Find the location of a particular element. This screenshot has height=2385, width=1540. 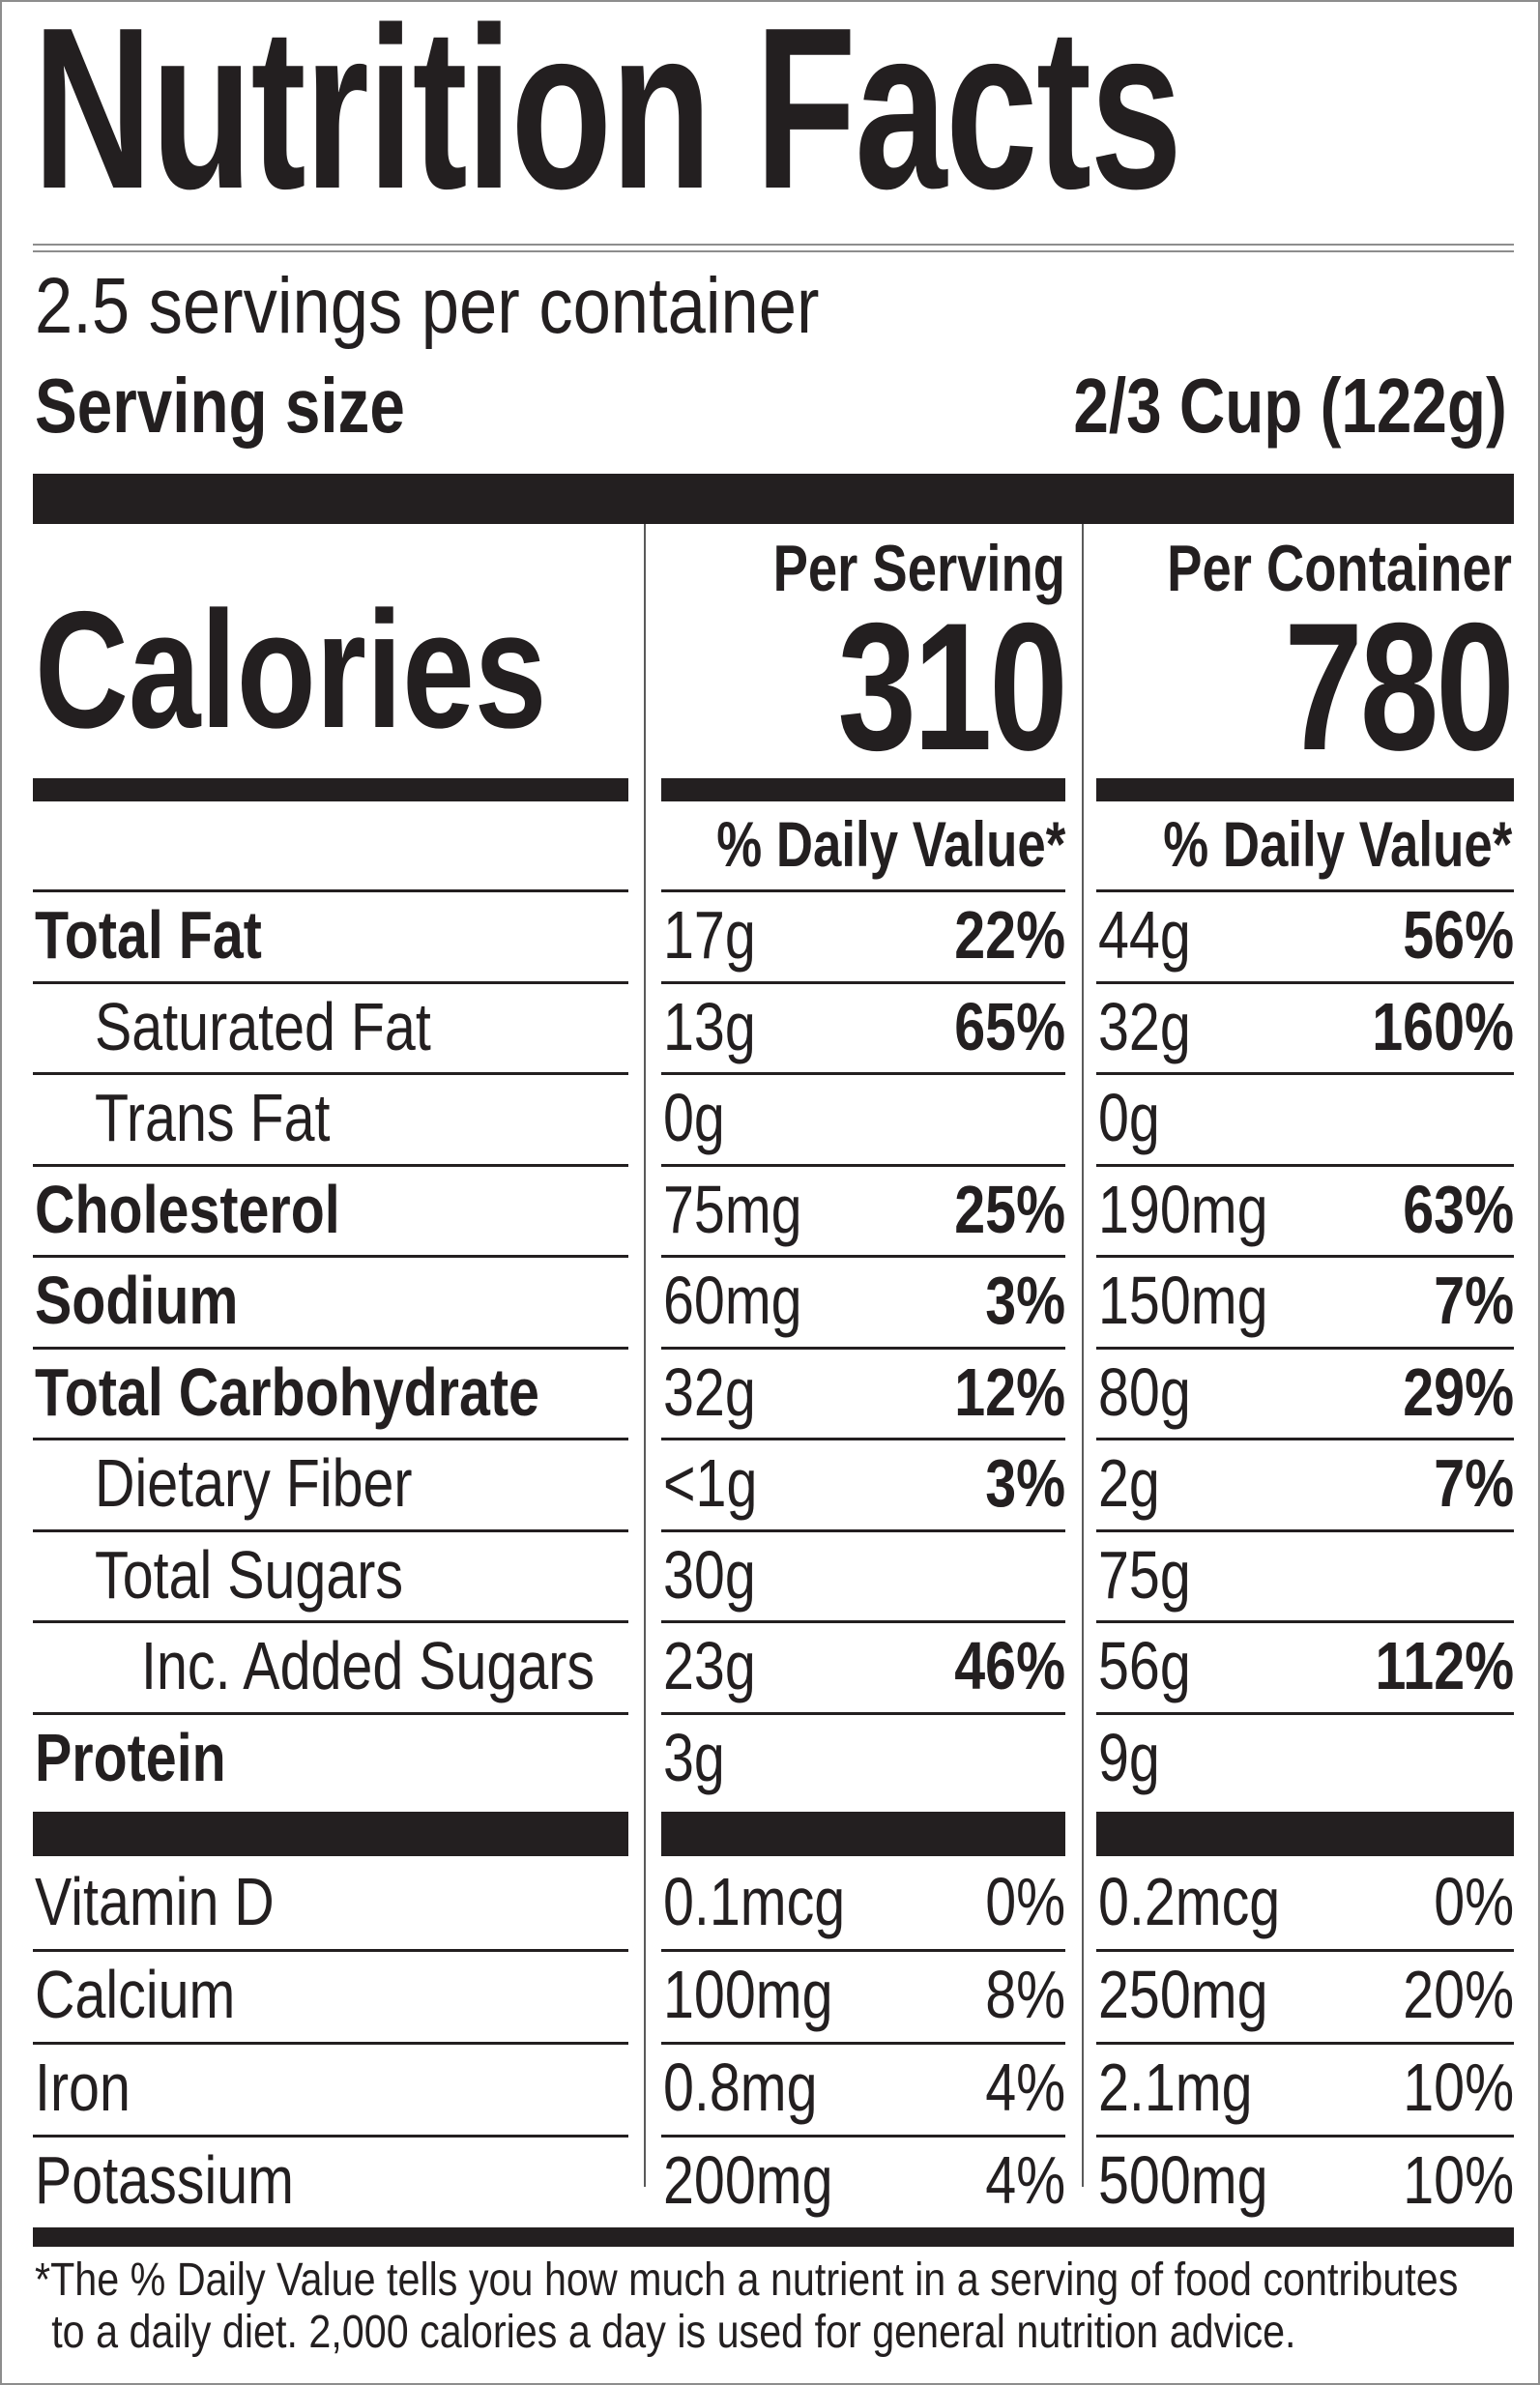

serving-dv: 22% is located at coordinates (1010, 935).